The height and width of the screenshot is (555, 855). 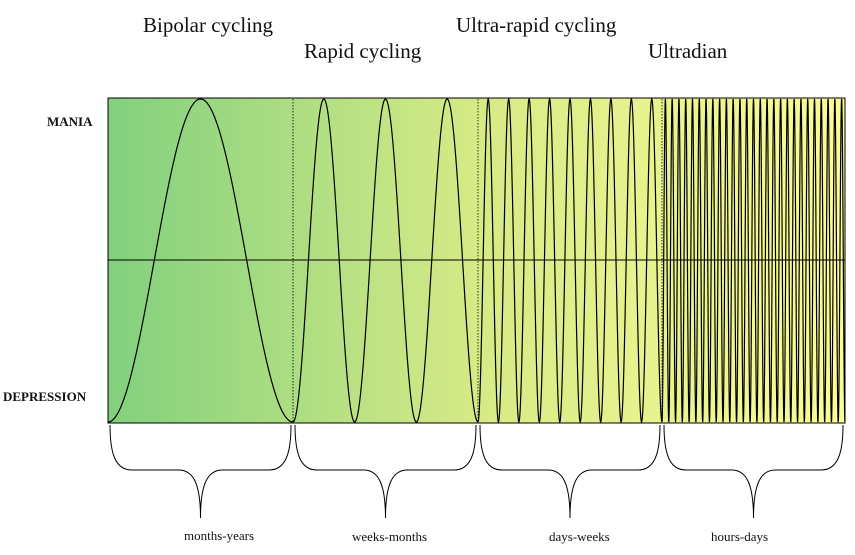 What do you see at coordinates (688, 51) in the screenshot?
I see `title-ultradian: Ultradian` at bounding box center [688, 51].